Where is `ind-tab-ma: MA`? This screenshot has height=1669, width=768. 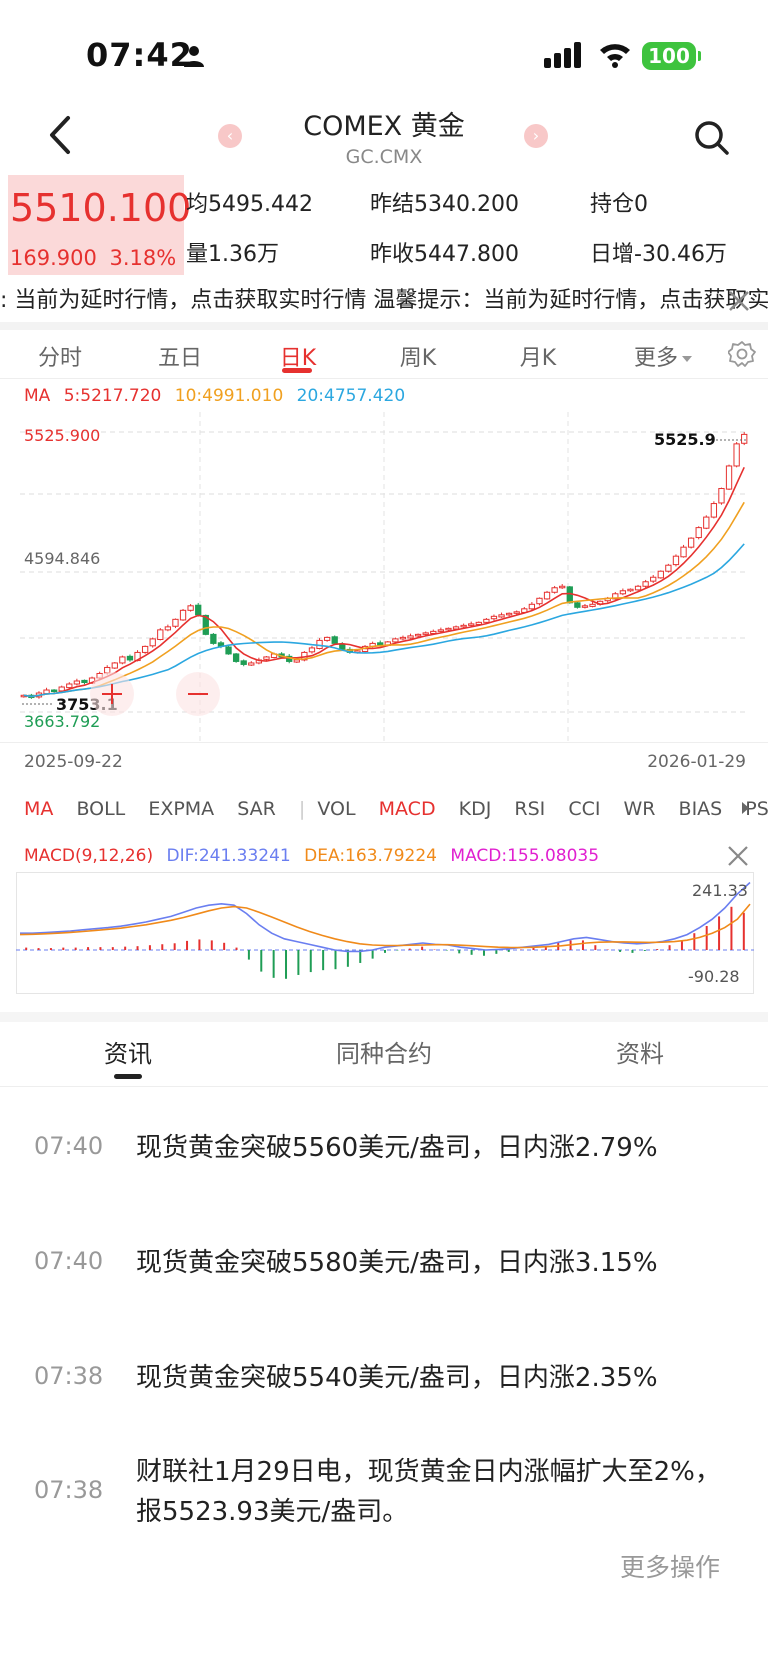
ind-tab-ma: MA is located at coordinates (39, 809).